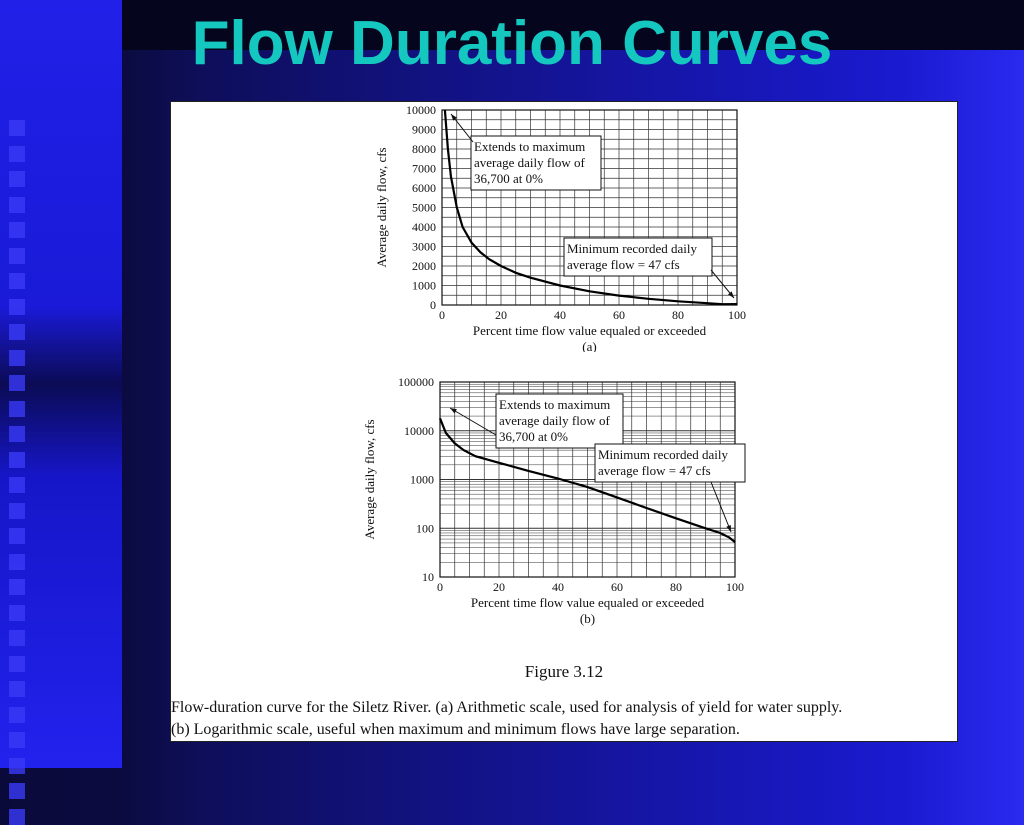 This screenshot has width=1024, height=825. I want to click on title-band, so click(573, 25).